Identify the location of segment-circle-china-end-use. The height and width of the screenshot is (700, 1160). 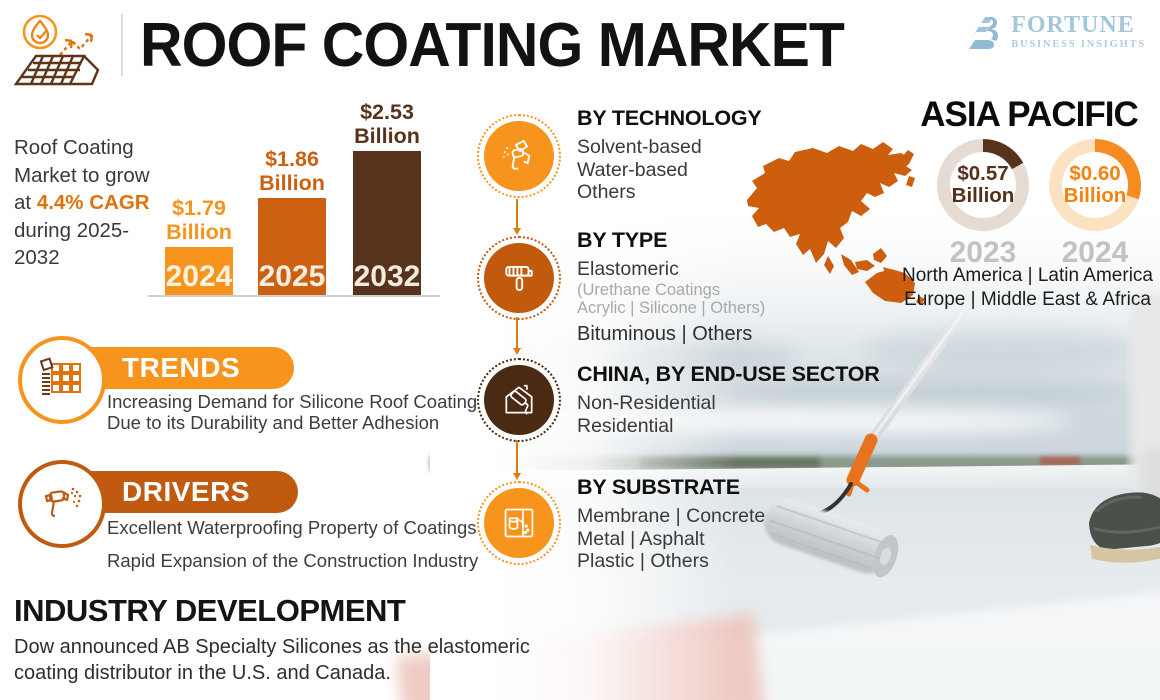
(519, 400).